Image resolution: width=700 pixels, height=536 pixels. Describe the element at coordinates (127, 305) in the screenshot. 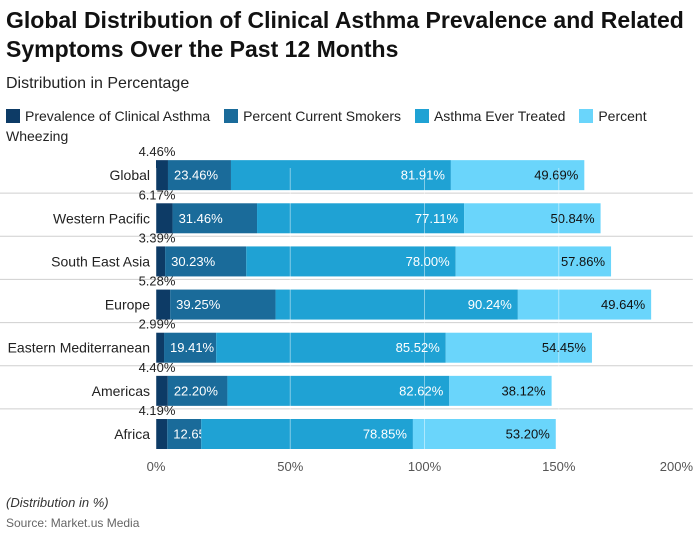

I see `category-label: Europe` at that location.